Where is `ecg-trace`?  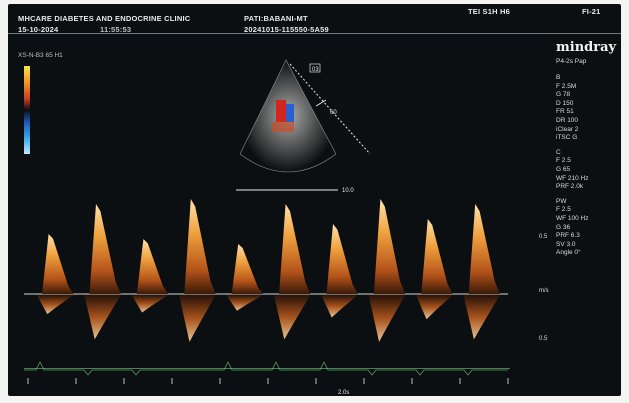
ecg-trace is located at coordinates (266, 368).